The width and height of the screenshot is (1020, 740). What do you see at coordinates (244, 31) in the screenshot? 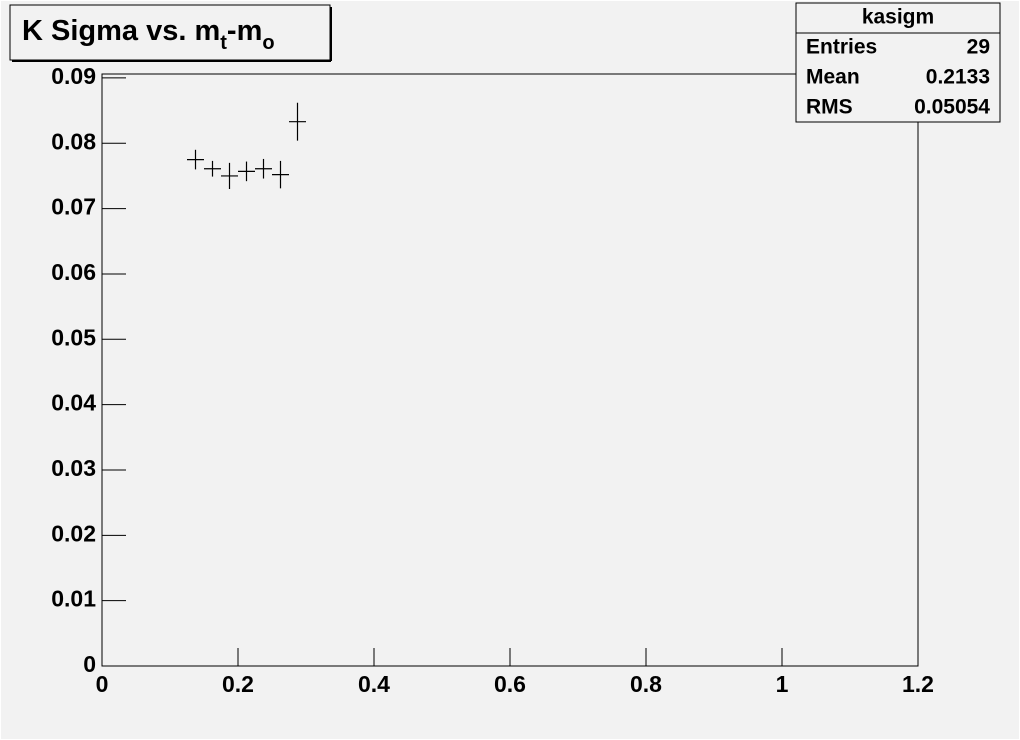
I see `title-part: -m` at bounding box center [244, 31].